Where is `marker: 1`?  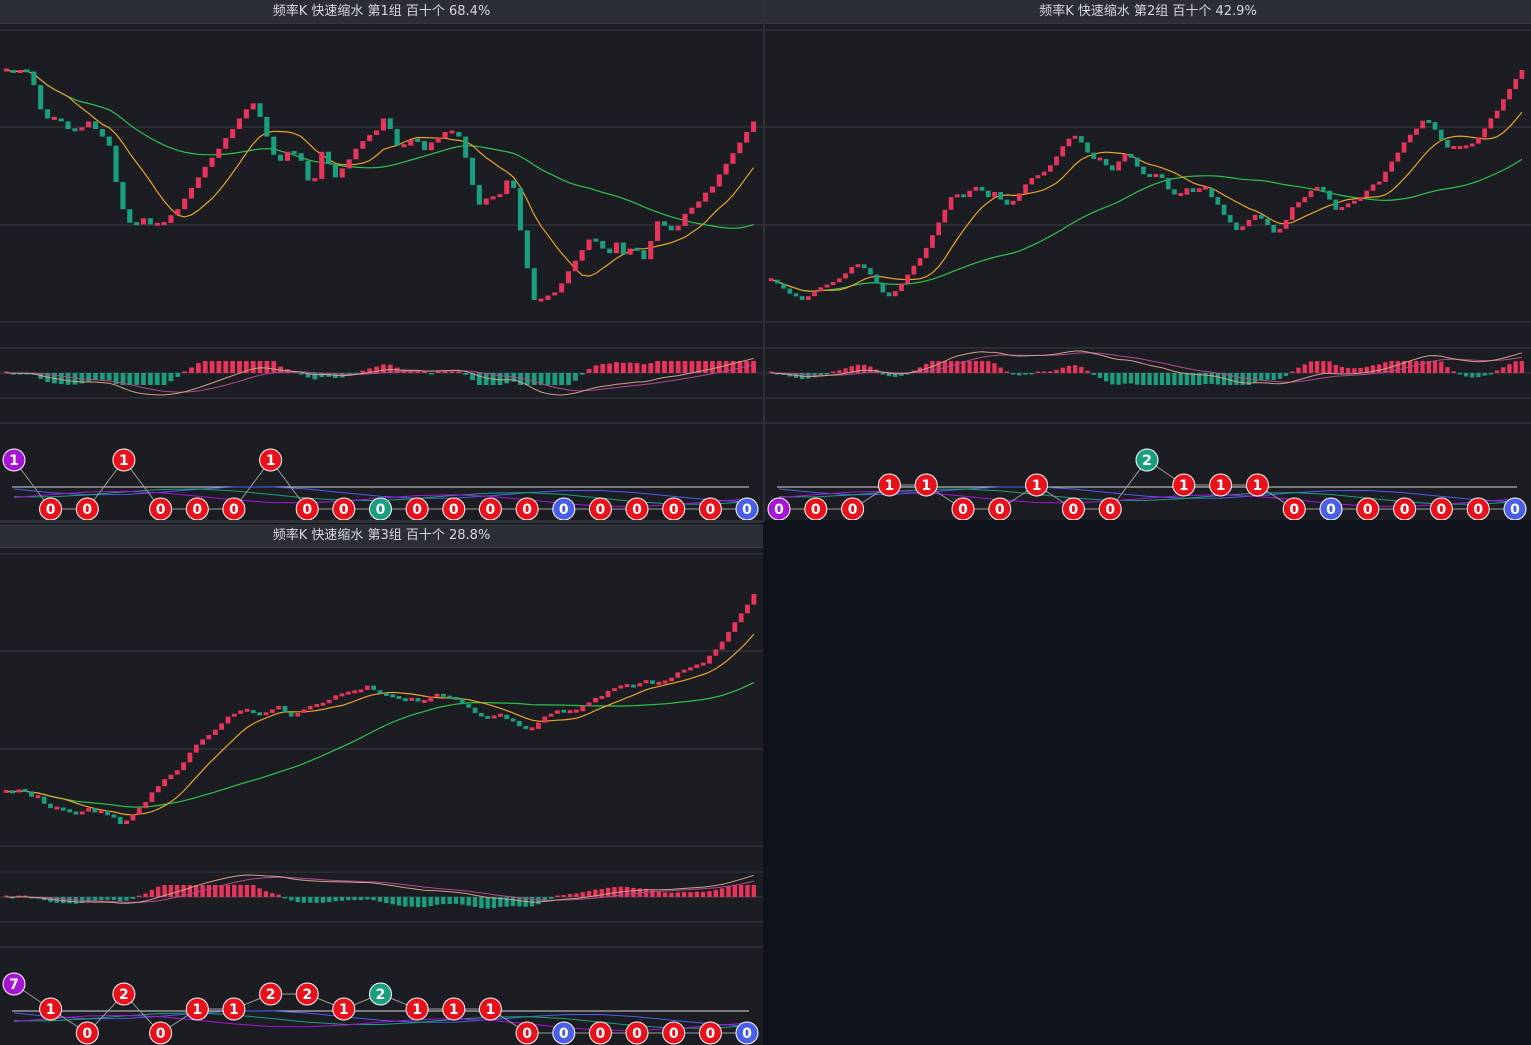
marker: 1 is located at coordinates (417, 1009).